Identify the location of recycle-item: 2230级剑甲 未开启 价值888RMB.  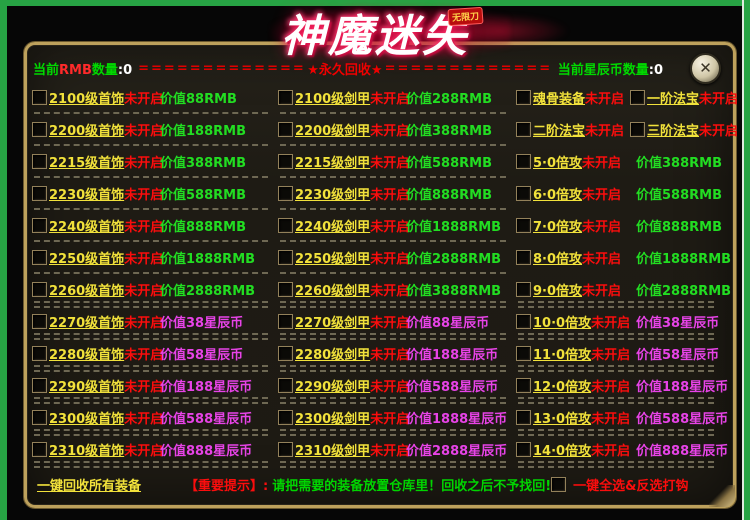
(397, 193).